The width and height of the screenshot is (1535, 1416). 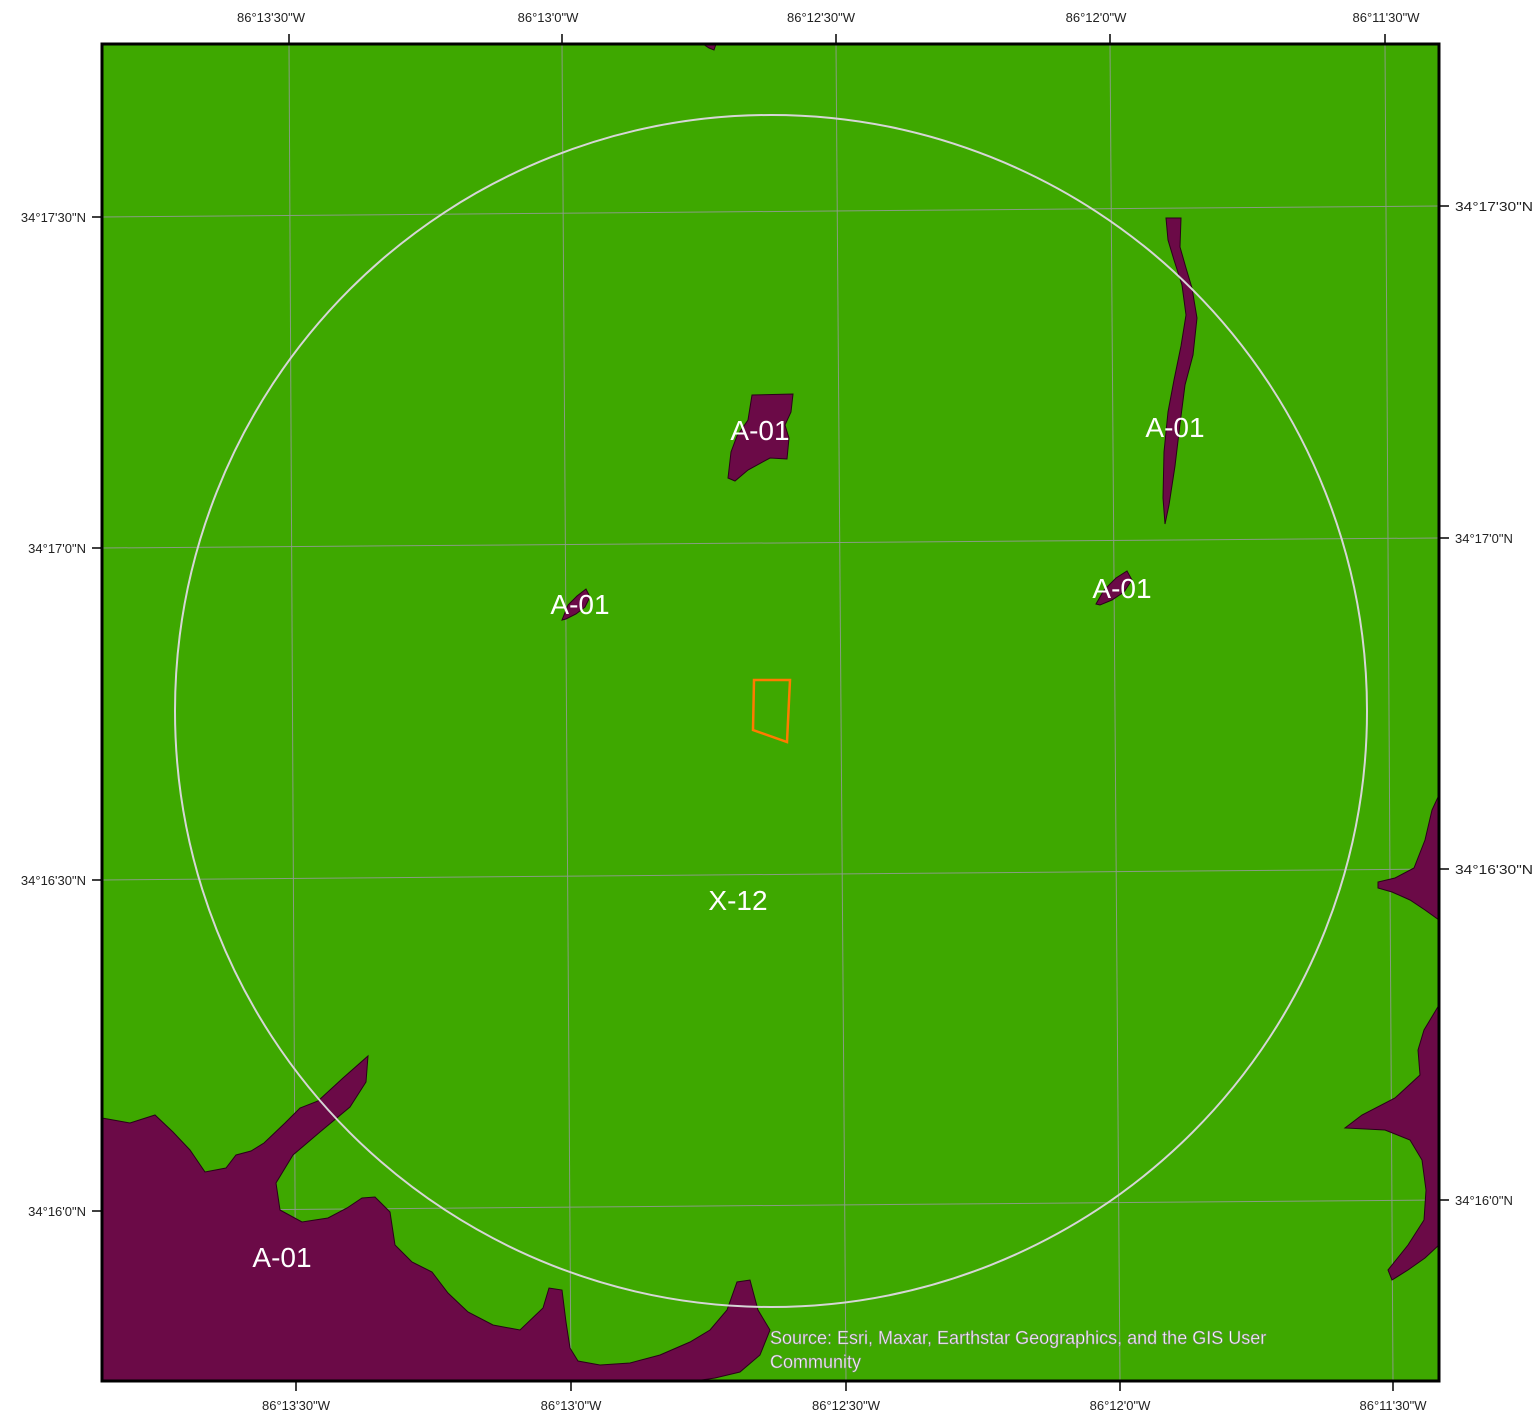 I want to click on zone-a01-polygon-sw, so click(x=436, y=1217).